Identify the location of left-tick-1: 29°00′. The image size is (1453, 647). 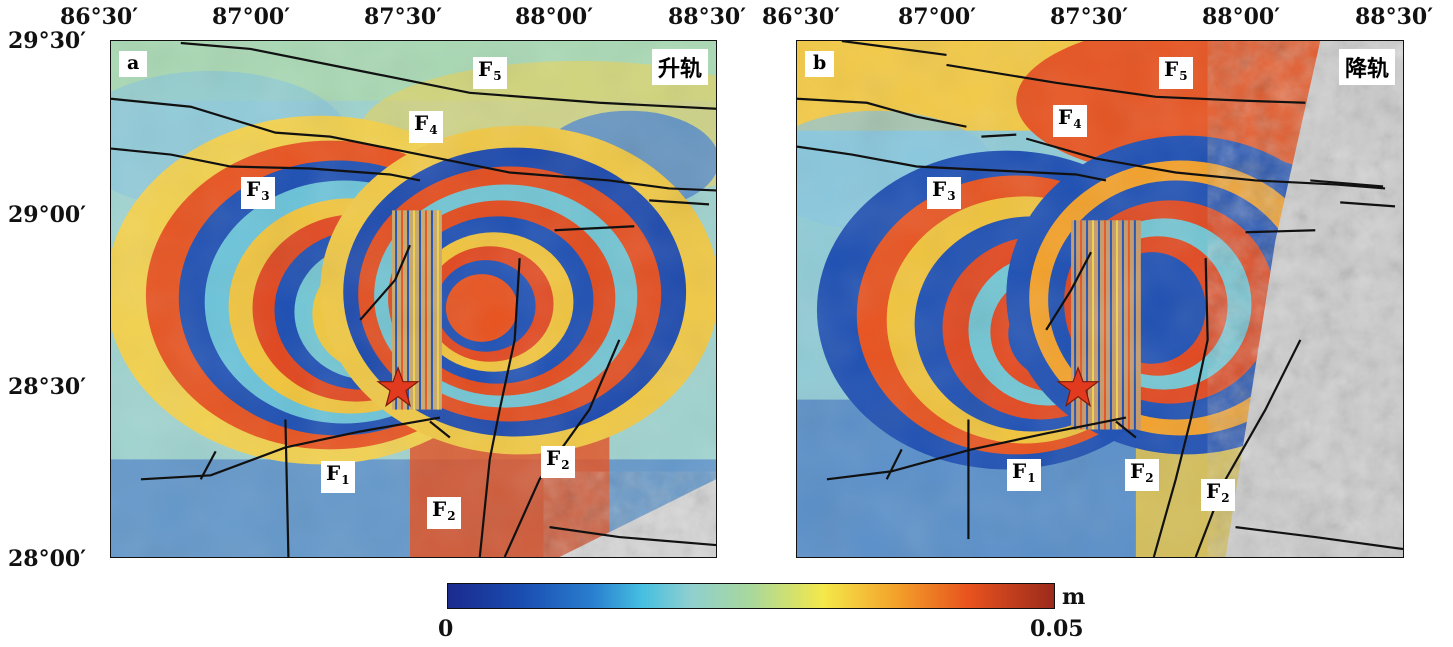
(47, 215).